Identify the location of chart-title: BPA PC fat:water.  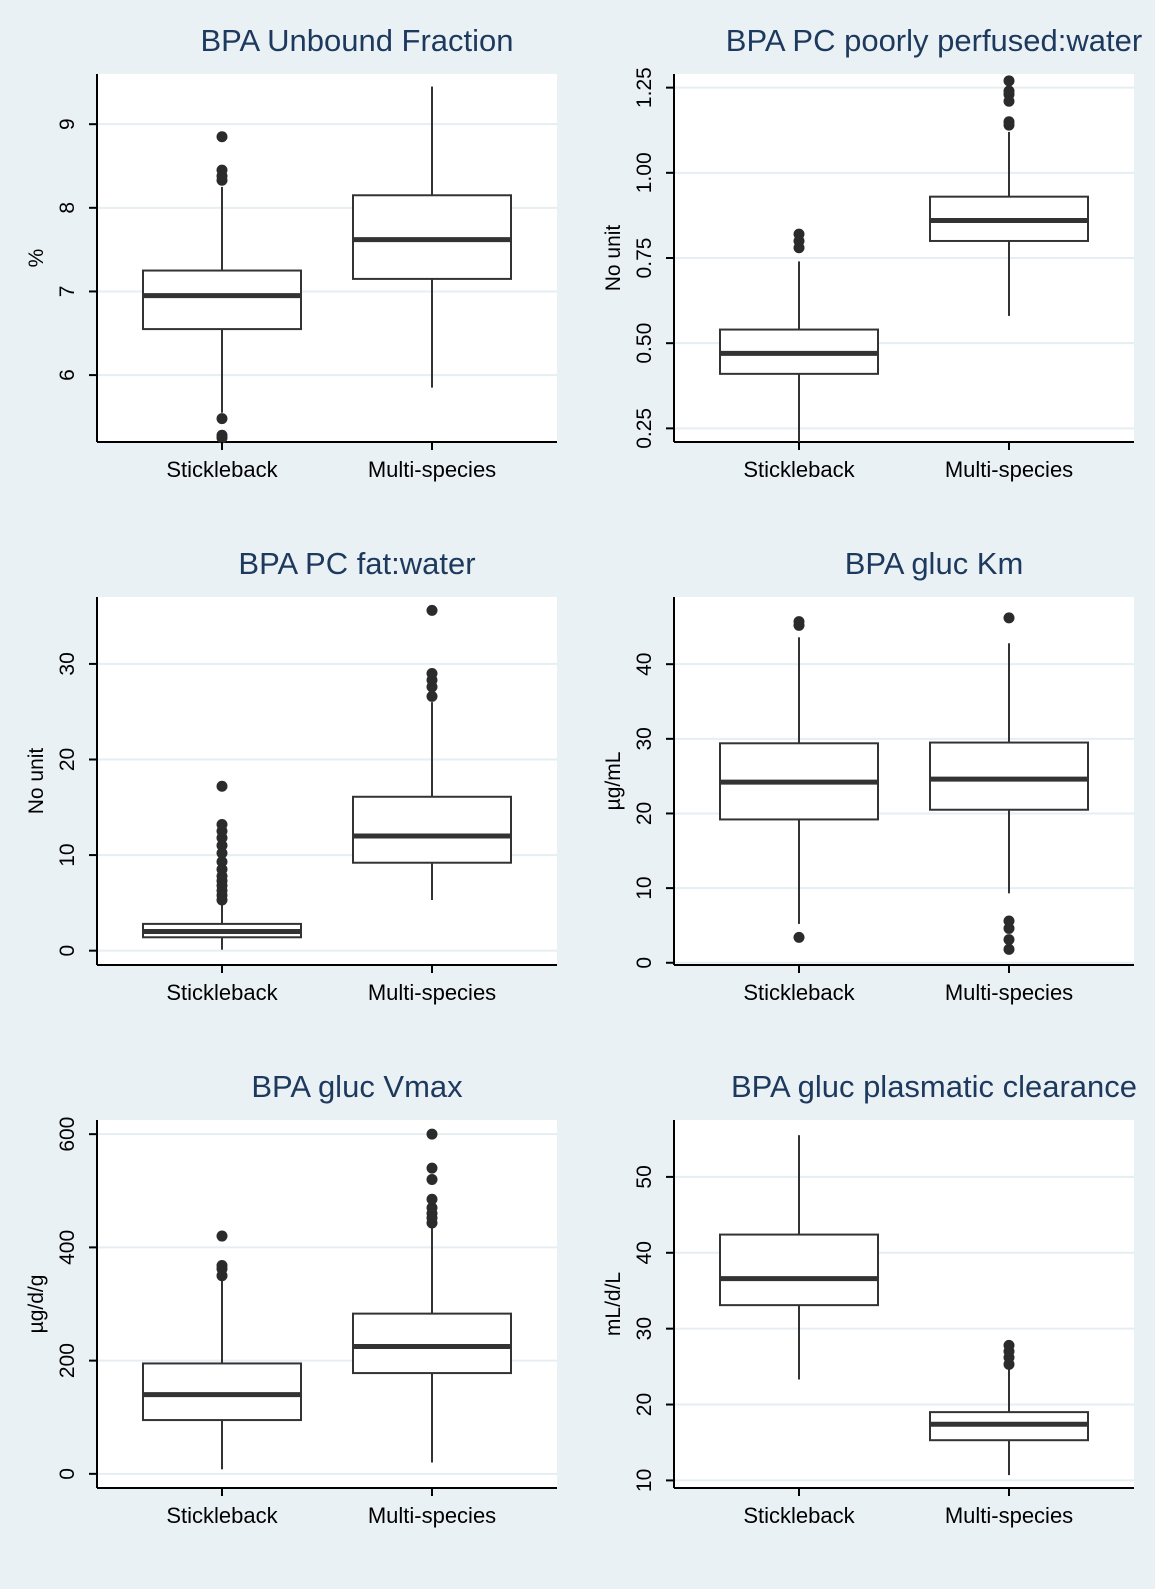
(356, 563).